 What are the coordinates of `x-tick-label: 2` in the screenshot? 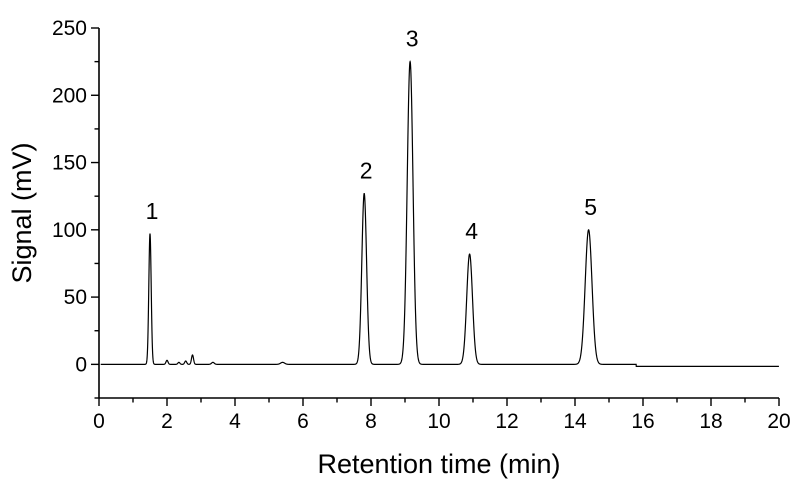 It's located at (167, 421).